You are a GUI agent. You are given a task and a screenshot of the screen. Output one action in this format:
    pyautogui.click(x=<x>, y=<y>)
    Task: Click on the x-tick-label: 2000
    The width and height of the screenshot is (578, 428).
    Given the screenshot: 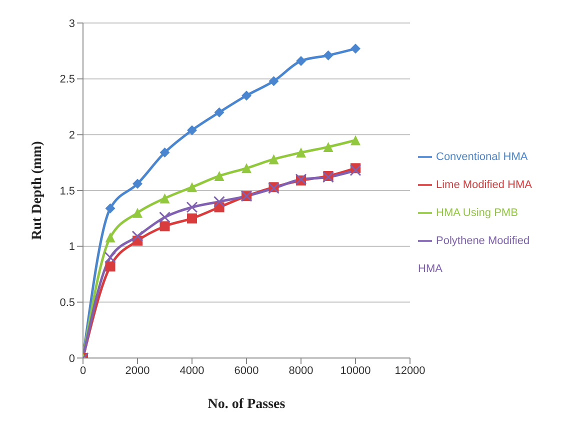 What is the action you would take?
    pyautogui.click(x=137, y=370)
    